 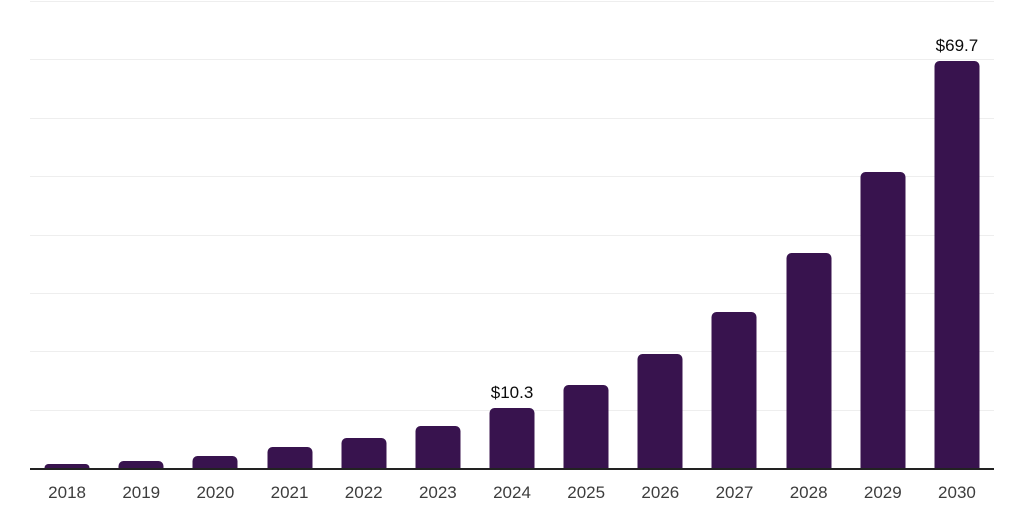 I want to click on bar-slot-2024: $10.3, so click(x=512, y=234).